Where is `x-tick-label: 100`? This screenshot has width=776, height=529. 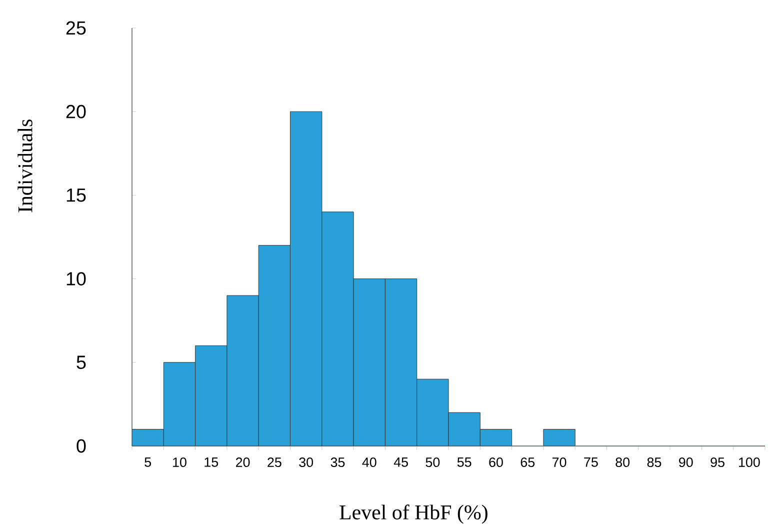 x-tick-label: 100 is located at coordinates (749, 463).